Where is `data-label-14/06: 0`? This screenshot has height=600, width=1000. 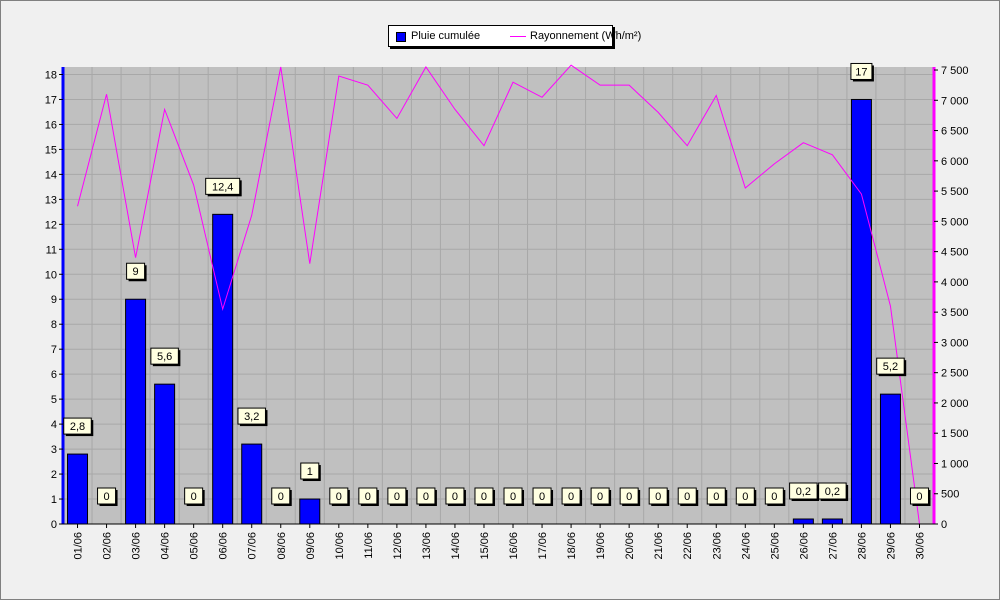
data-label-14/06: 0 is located at coordinates (455, 496).